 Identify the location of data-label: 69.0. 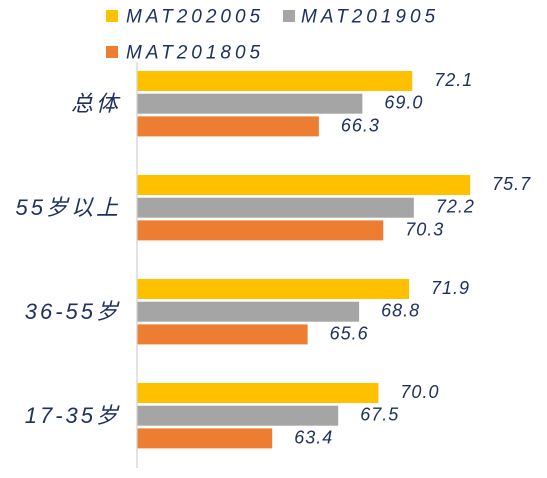
(403, 103).